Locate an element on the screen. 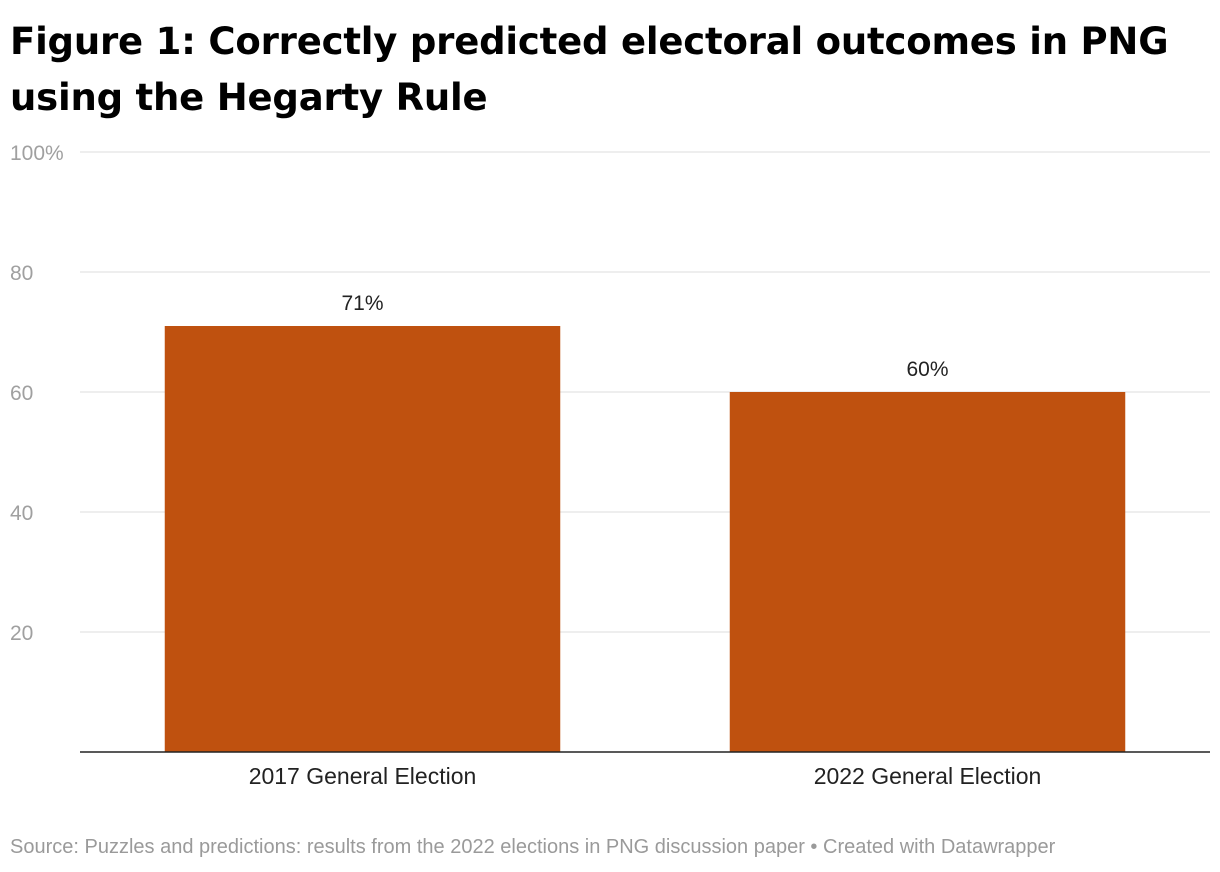 This screenshot has height=872, width=1220. x-tick-label: 2022 General Election is located at coordinates (928, 776).